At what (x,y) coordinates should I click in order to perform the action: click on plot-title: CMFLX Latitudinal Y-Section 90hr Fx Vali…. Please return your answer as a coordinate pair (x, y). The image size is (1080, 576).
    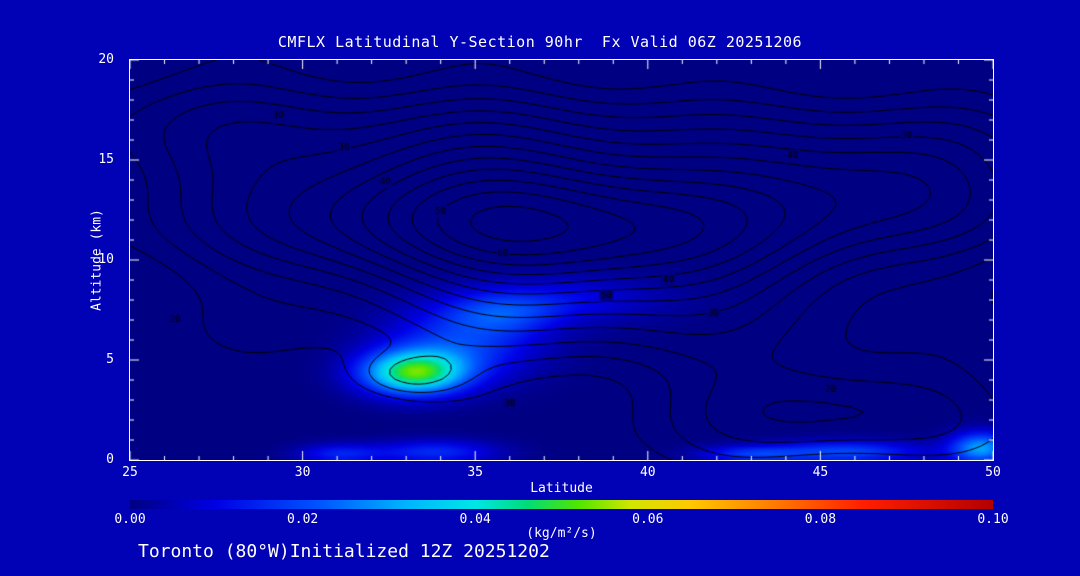
    Looking at the image, I should click on (540, 42).